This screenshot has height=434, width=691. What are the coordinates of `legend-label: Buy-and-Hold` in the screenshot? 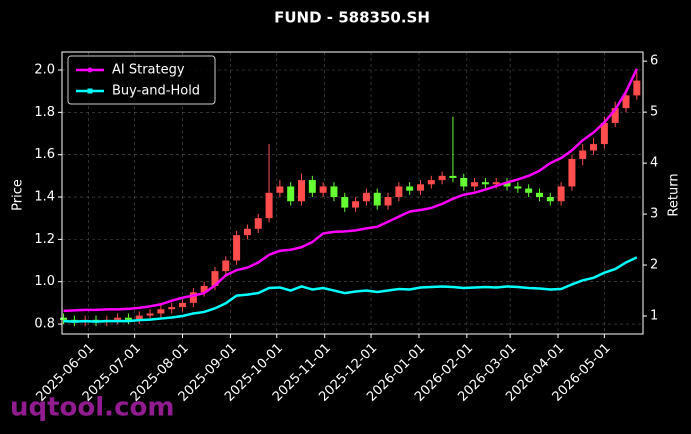 It's located at (156, 91).